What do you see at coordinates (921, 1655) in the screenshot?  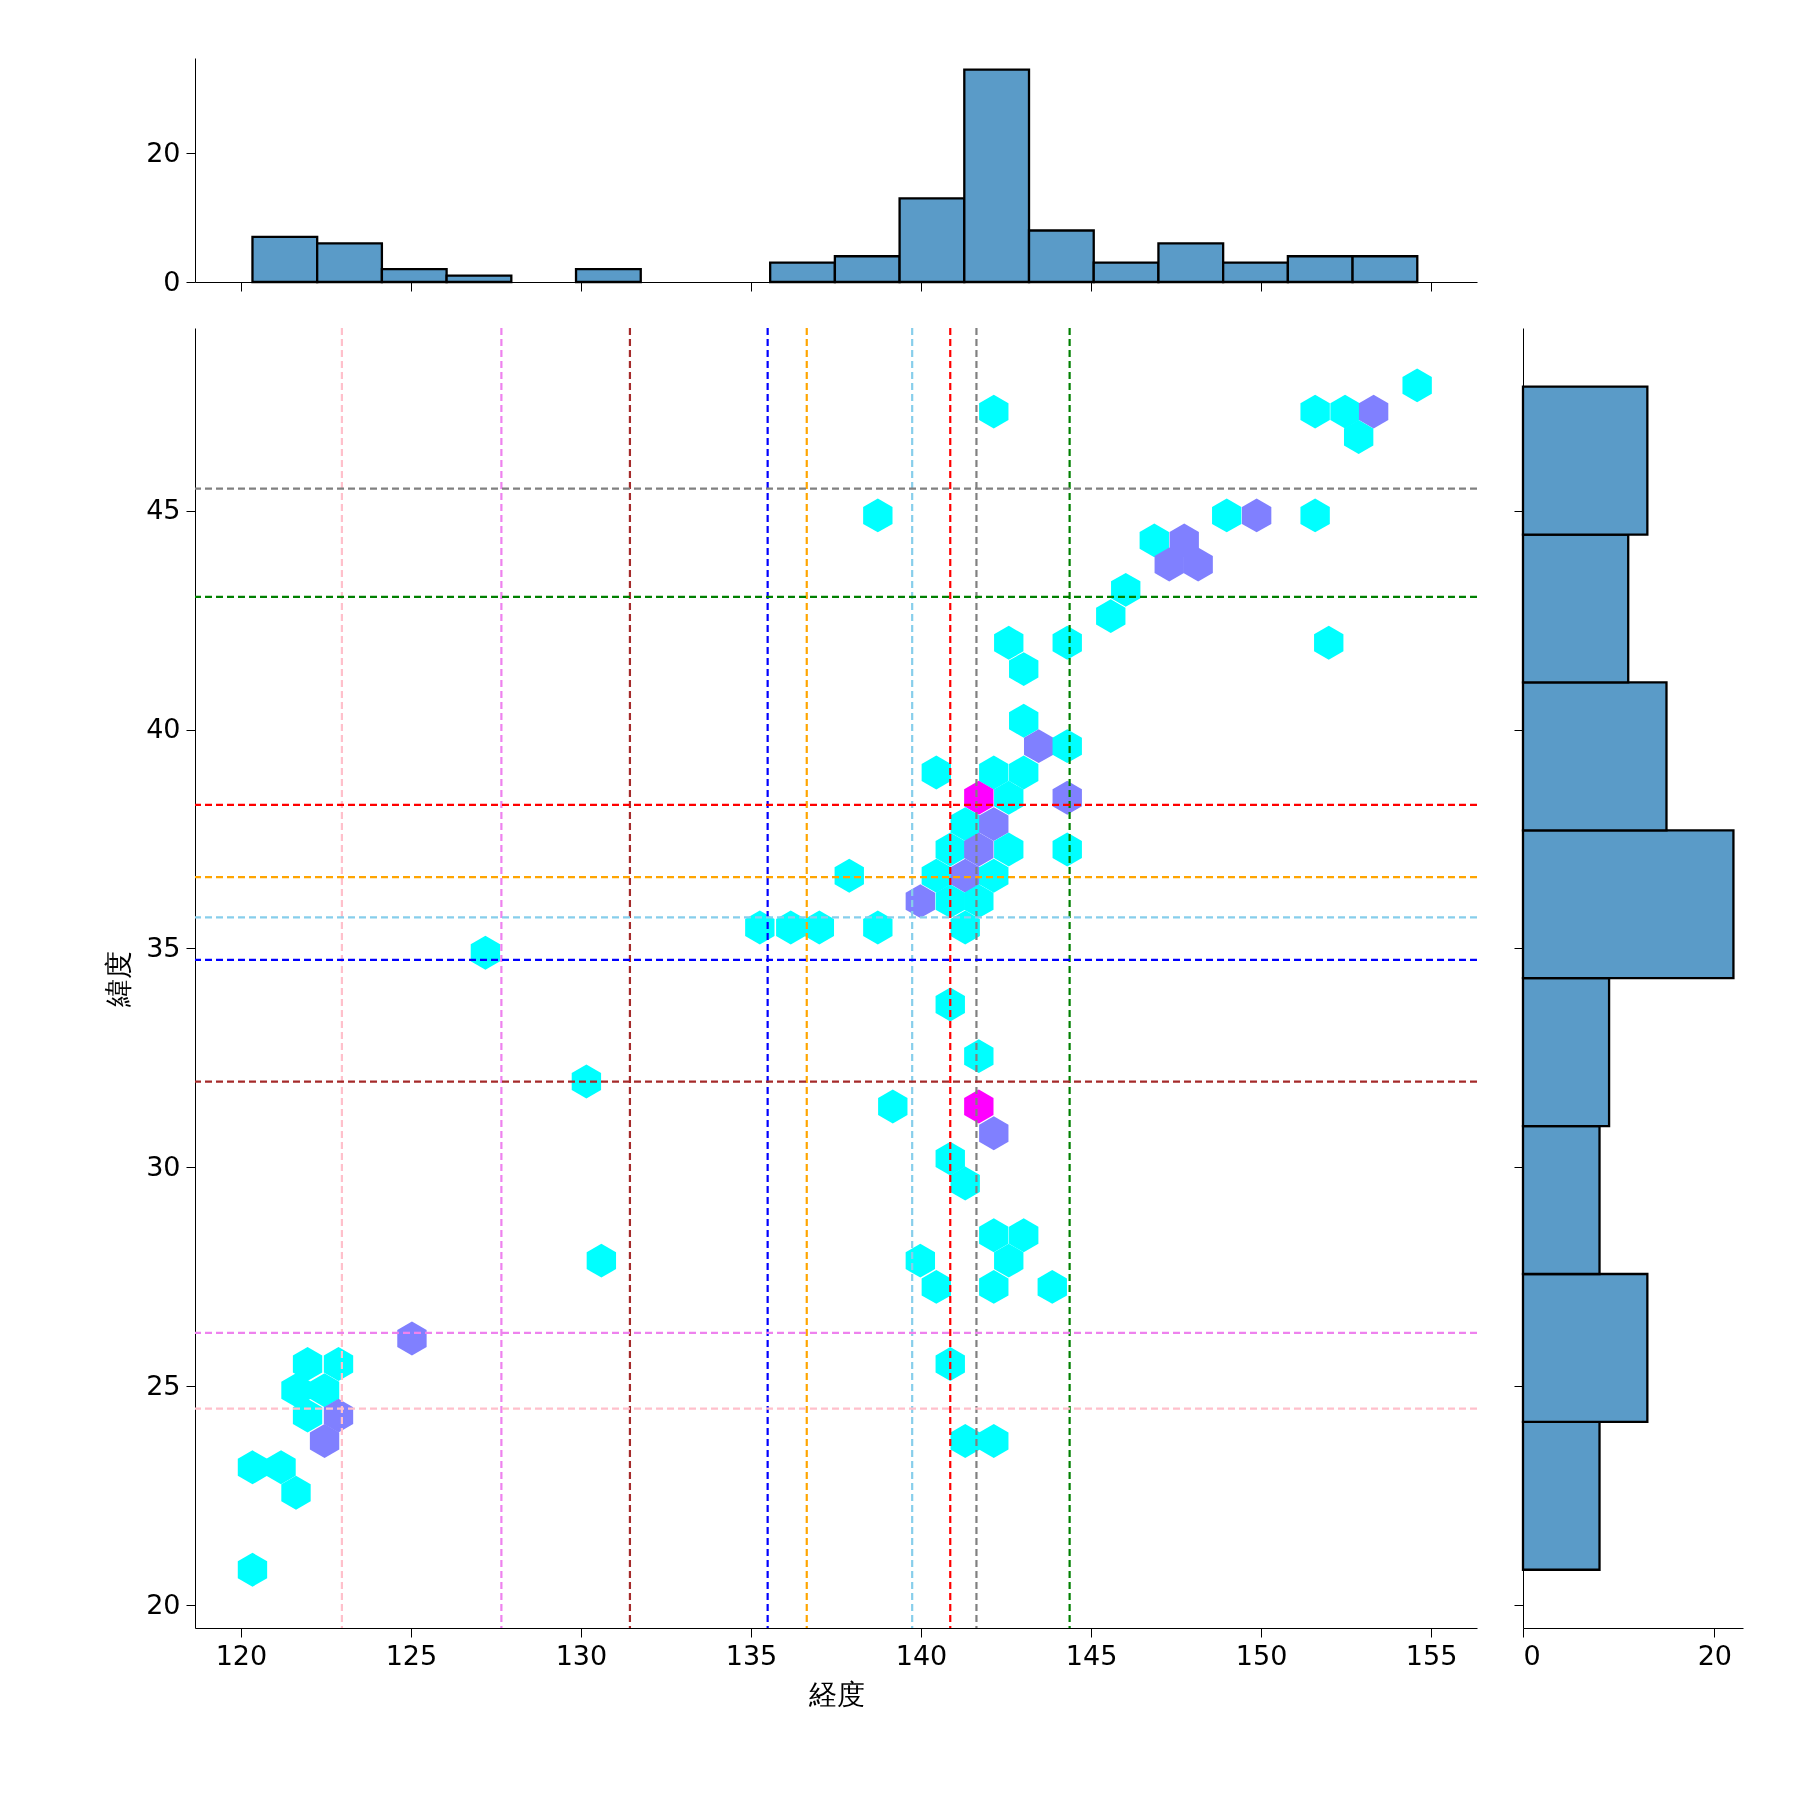 I see `x-tick-label: 140` at bounding box center [921, 1655].